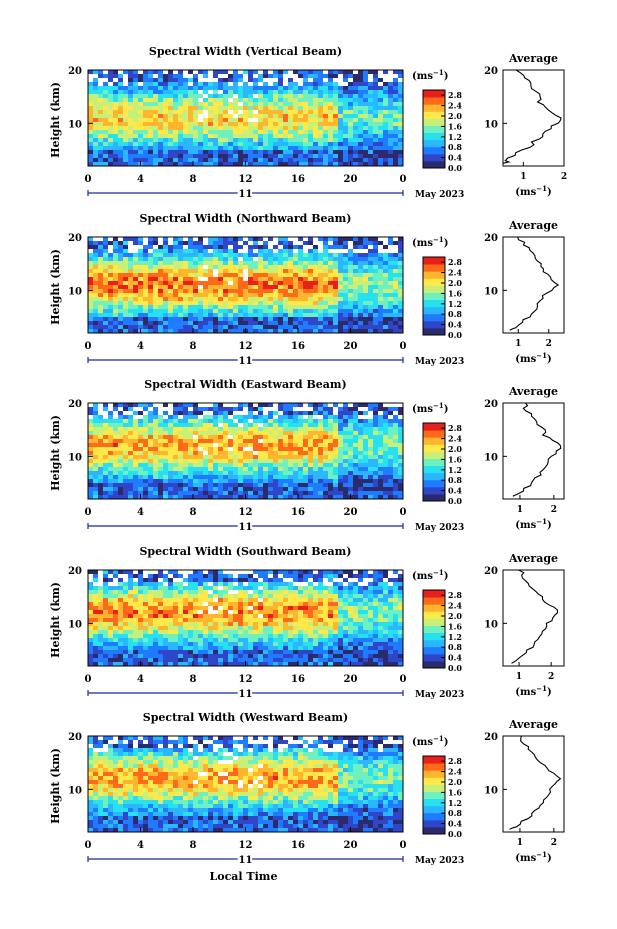  I want to click on colorbar-tick-label: 1.6, so click(455, 126).